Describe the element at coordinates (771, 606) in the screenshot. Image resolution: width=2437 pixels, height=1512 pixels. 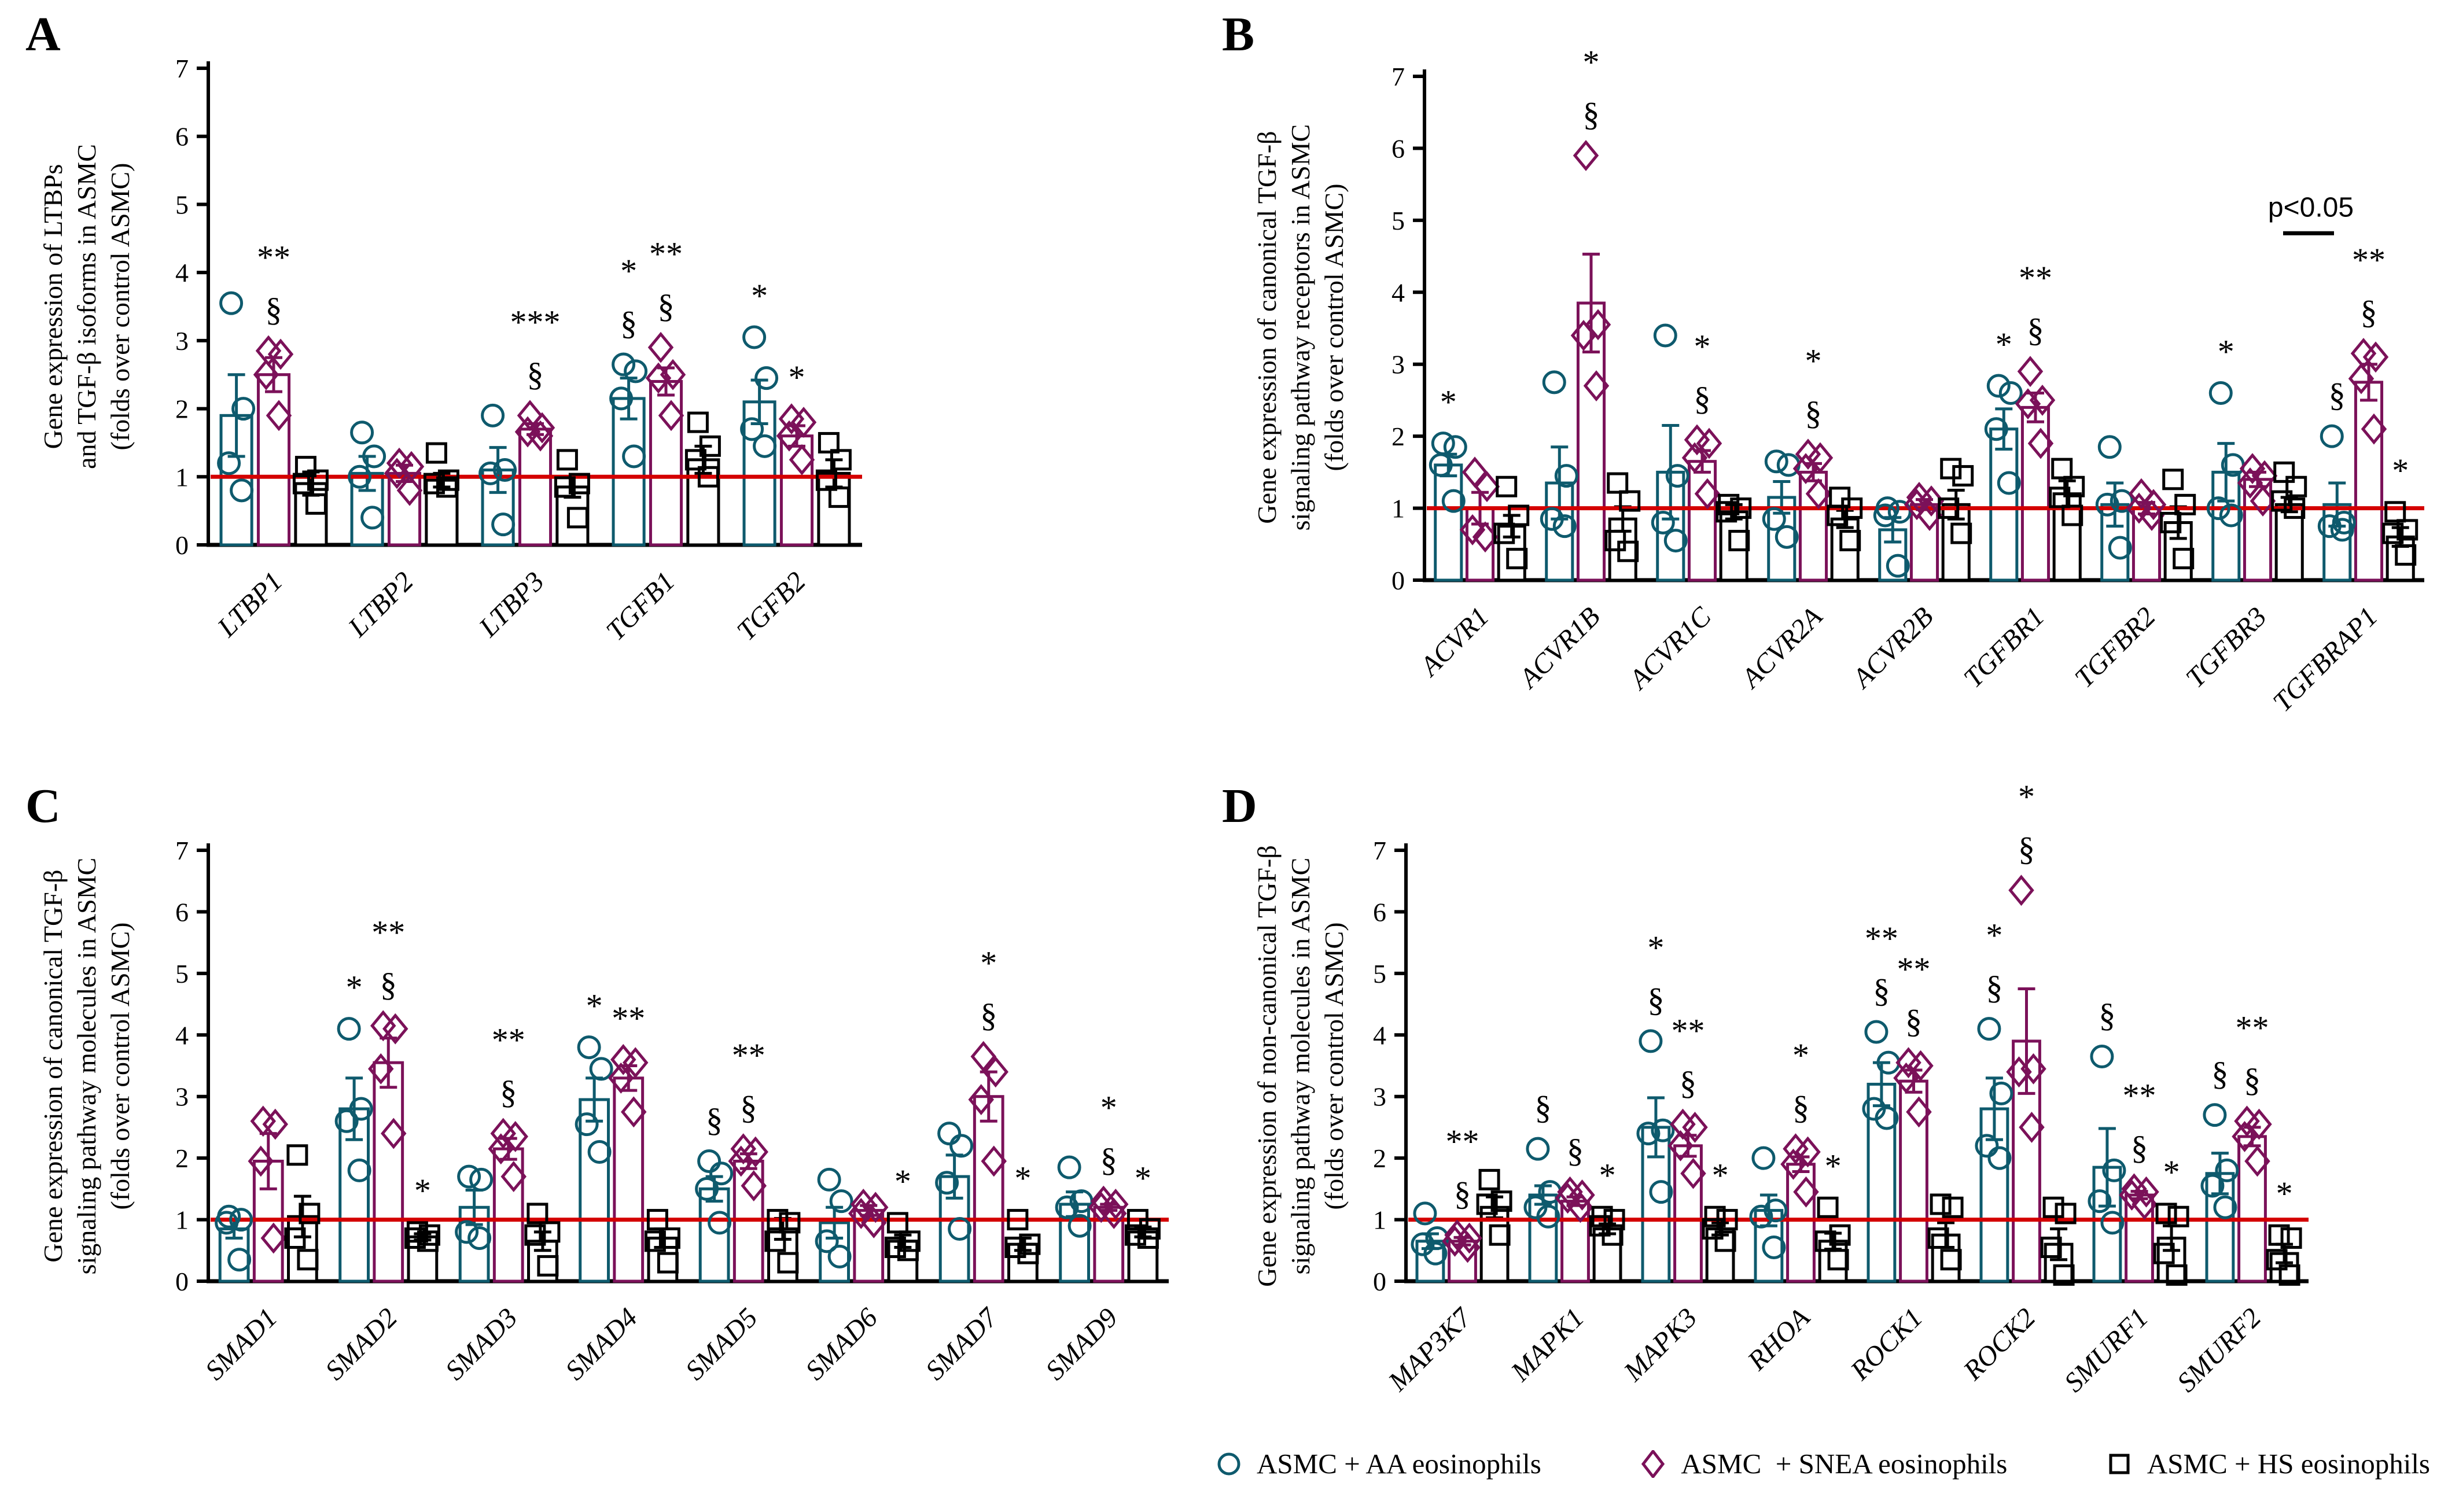
I see `category-label: TGFB2` at that location.